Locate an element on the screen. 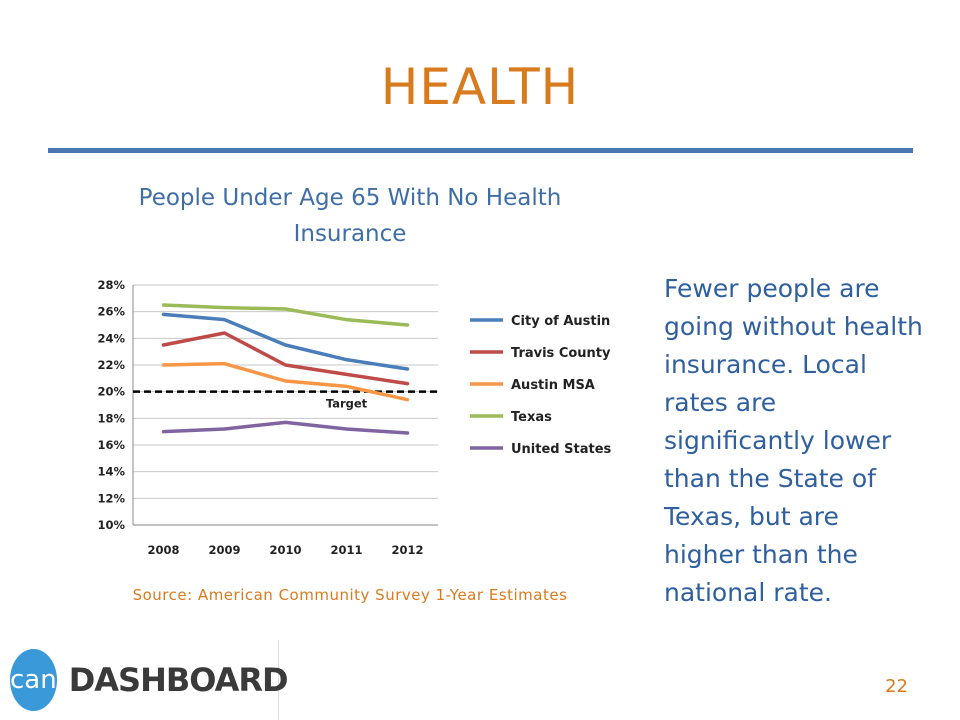 Image resolution: width=960 pixels, height=720 pixels. can-dashboard-logo: can DASHBOARD is located at coordinates (144, 680).